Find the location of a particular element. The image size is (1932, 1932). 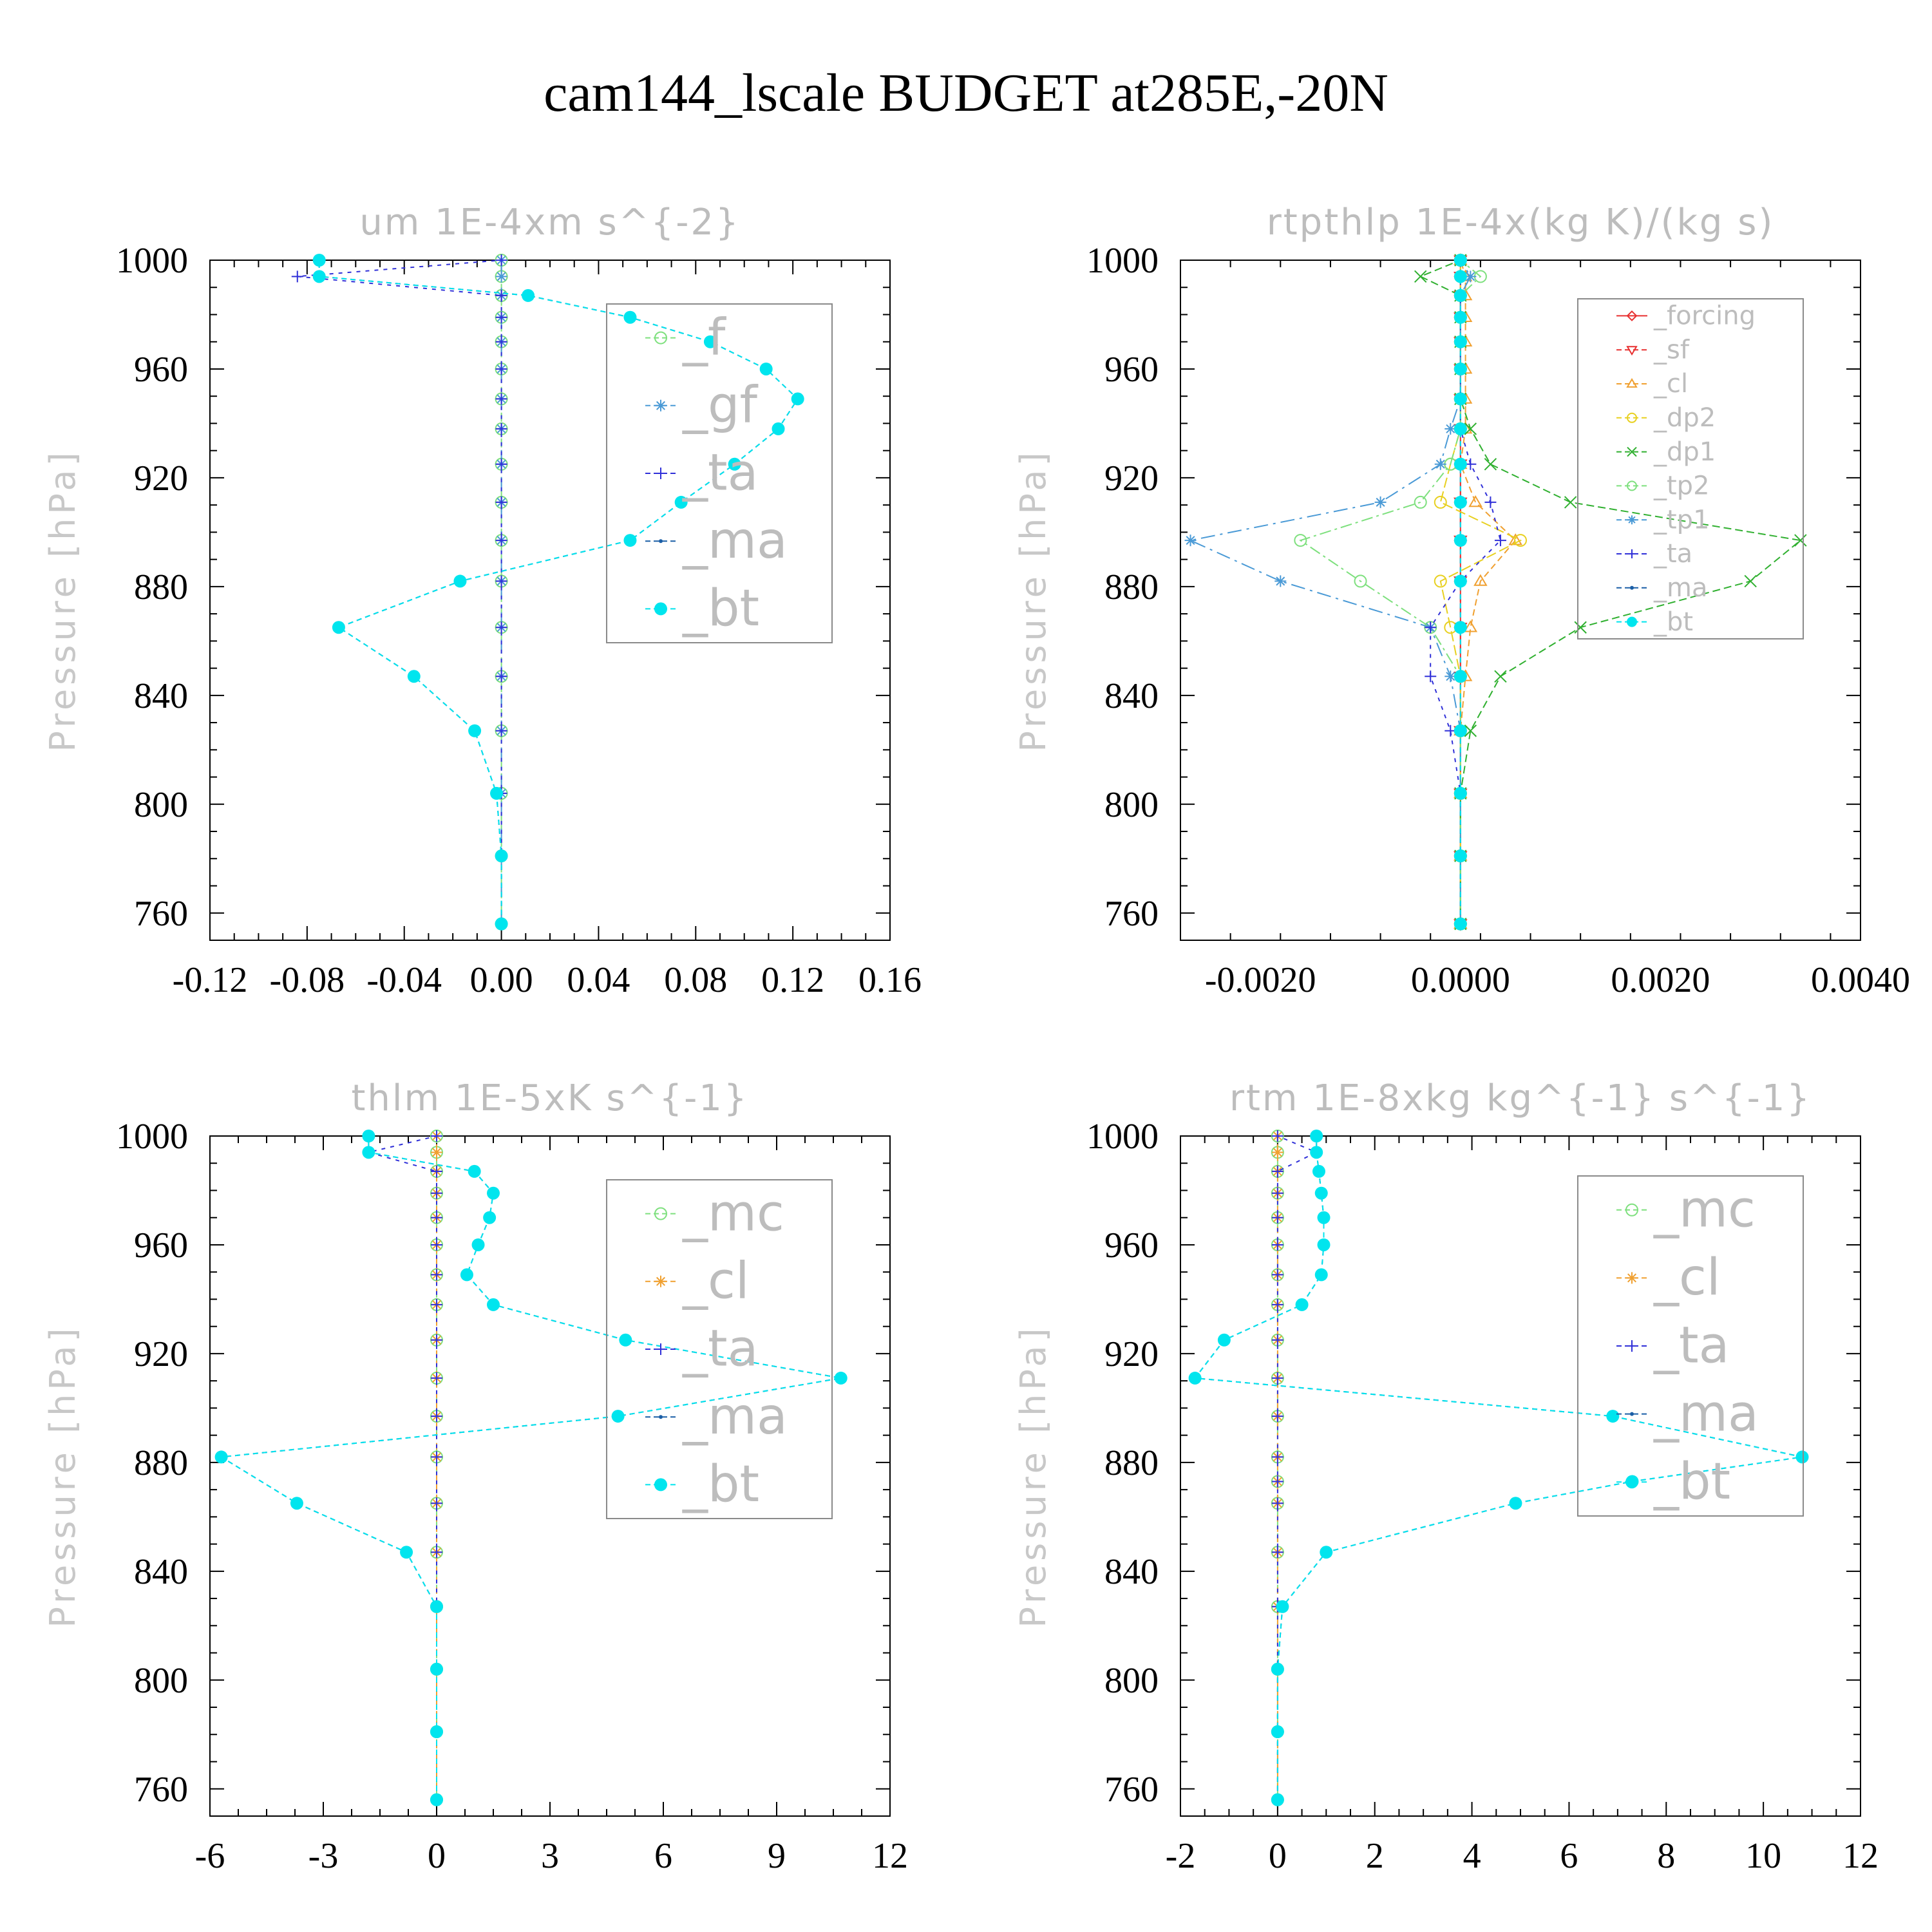

legend-label: _bt is located at coordinates (720, 1484).